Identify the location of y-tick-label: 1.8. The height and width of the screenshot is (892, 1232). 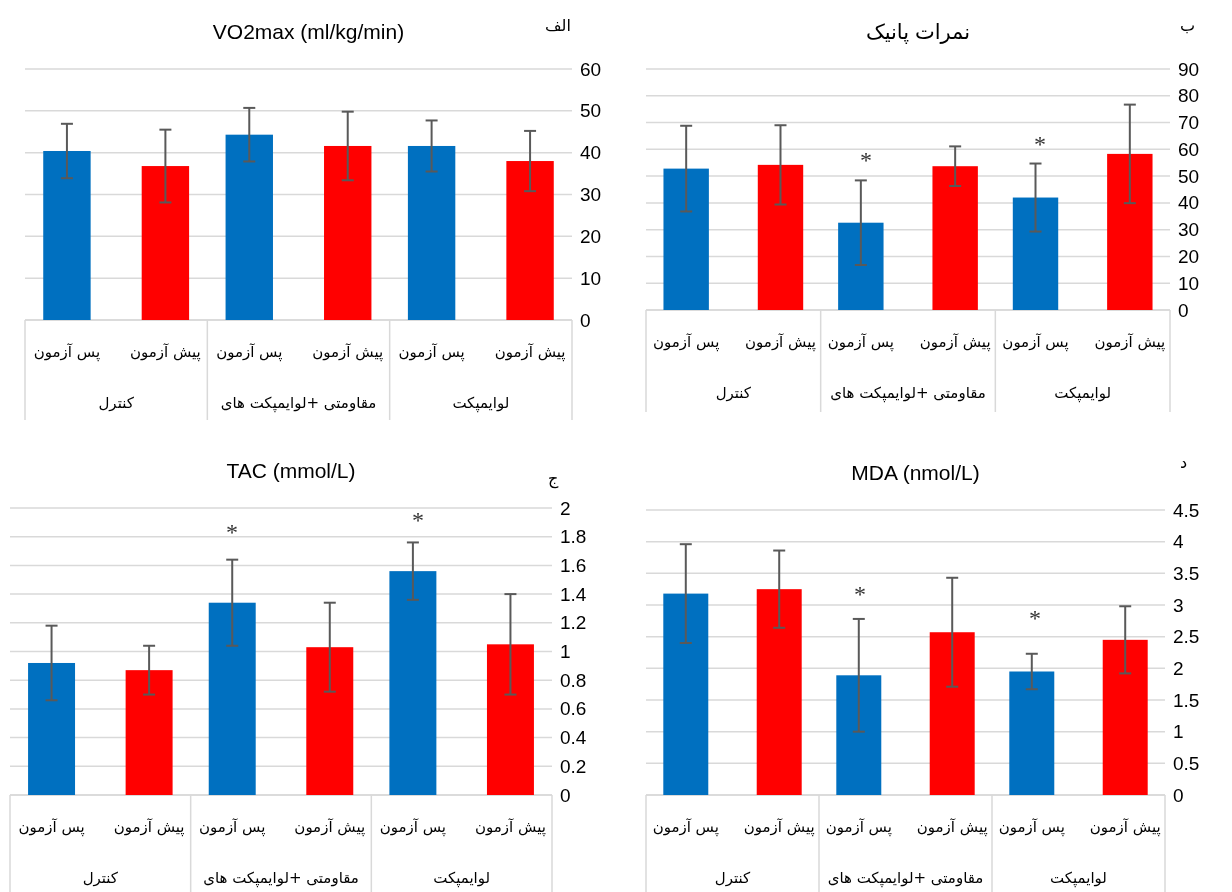
(573, 537).